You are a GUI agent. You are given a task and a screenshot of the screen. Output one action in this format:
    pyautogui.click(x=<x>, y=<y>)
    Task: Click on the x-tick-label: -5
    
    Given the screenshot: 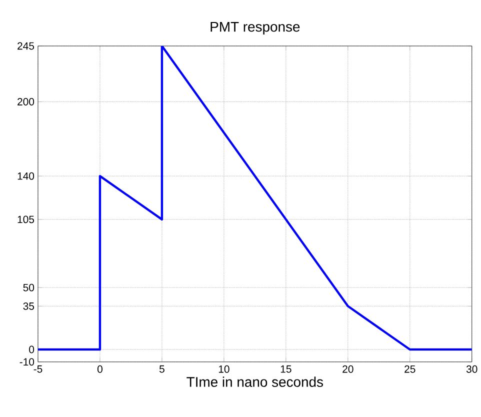 What is the action you would take?
    pyautogui.click(x=38, y=369)
    